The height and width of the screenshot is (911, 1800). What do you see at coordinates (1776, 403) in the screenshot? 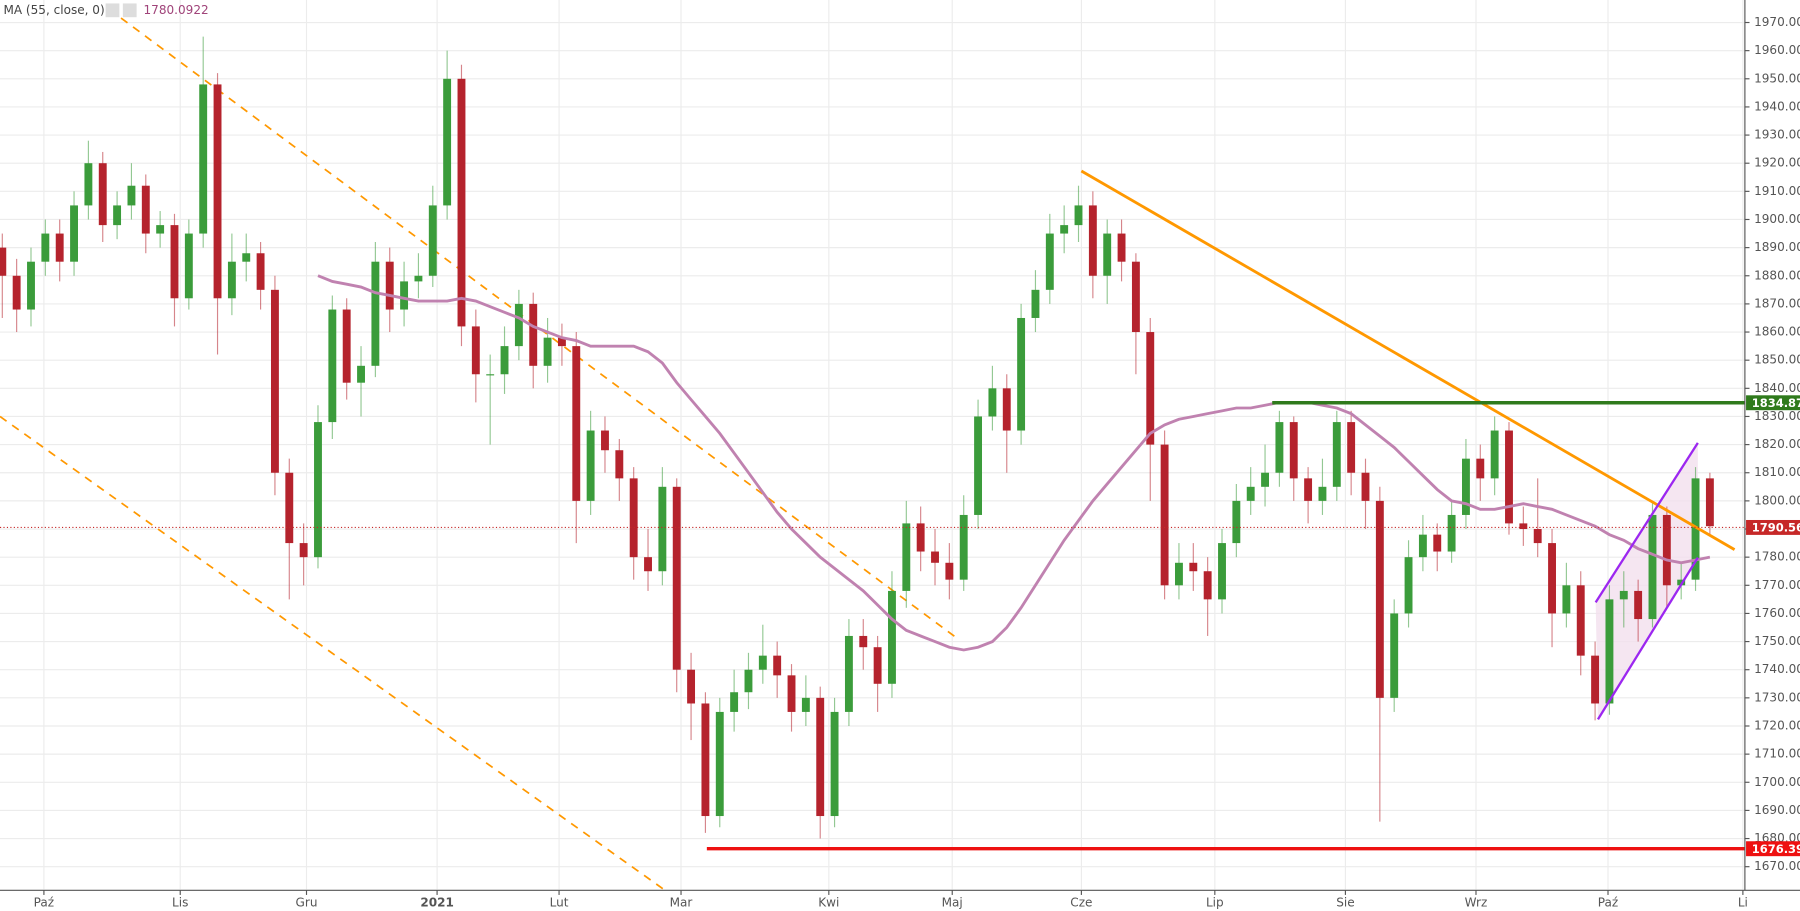
I see `price-label: 1834.87` at bounding box center [1776, 403].